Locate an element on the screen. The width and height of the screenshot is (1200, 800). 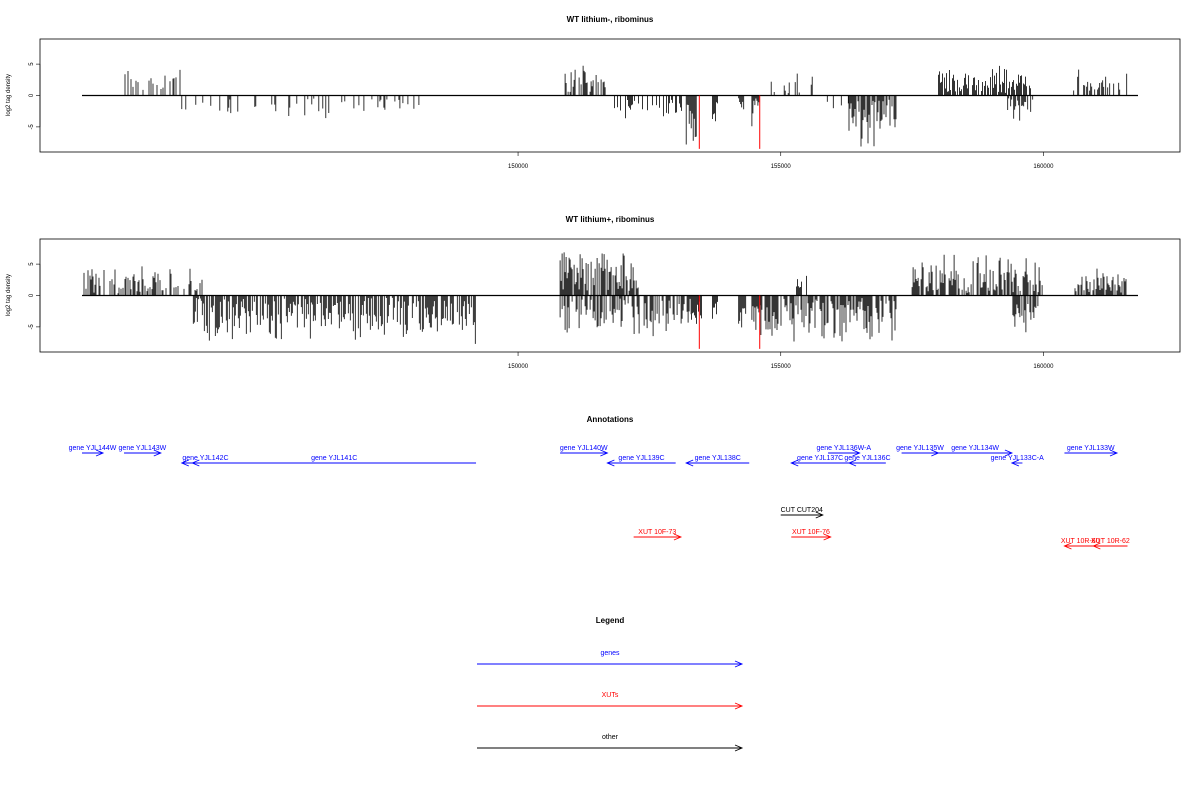
panel-2-bars is located at coordinates (610, 300).